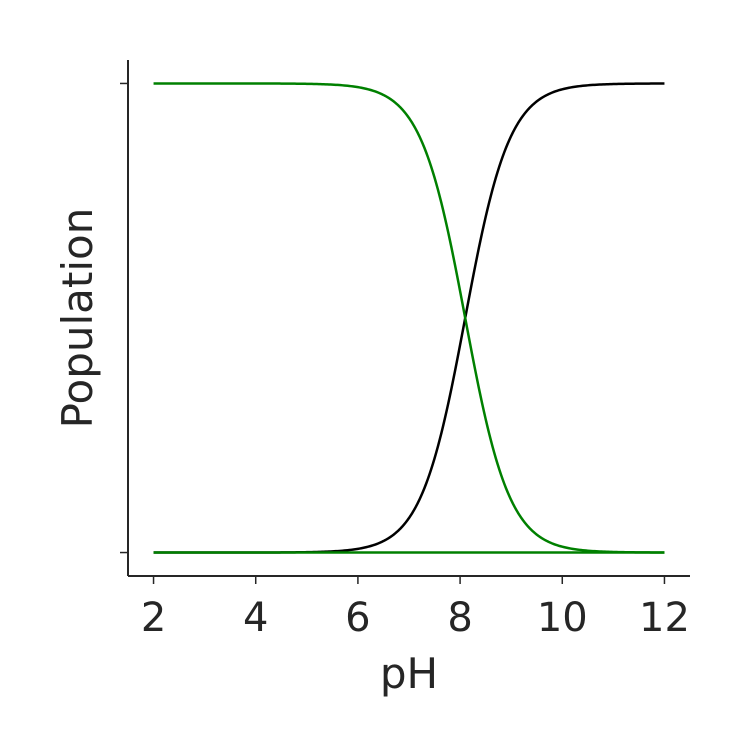 The height and width of the screenshot is (750, 750). What do you see at coordinates (664, 618) in the screenshot?
I see `x-tick-label: 12` at bounding box center [664, 618].